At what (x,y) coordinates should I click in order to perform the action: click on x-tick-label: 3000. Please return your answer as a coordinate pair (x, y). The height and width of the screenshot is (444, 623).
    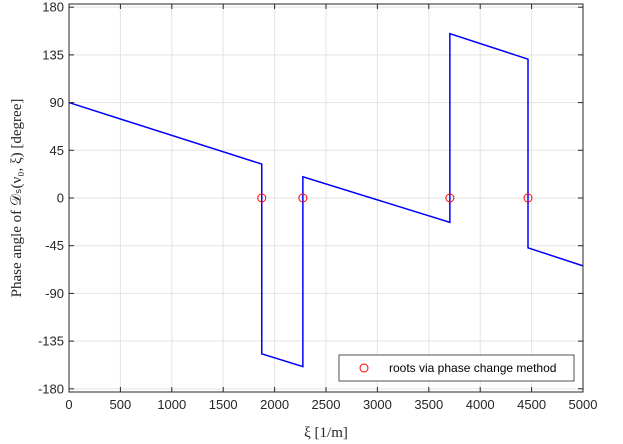
    Looking at the image, I should click on (377, 404).